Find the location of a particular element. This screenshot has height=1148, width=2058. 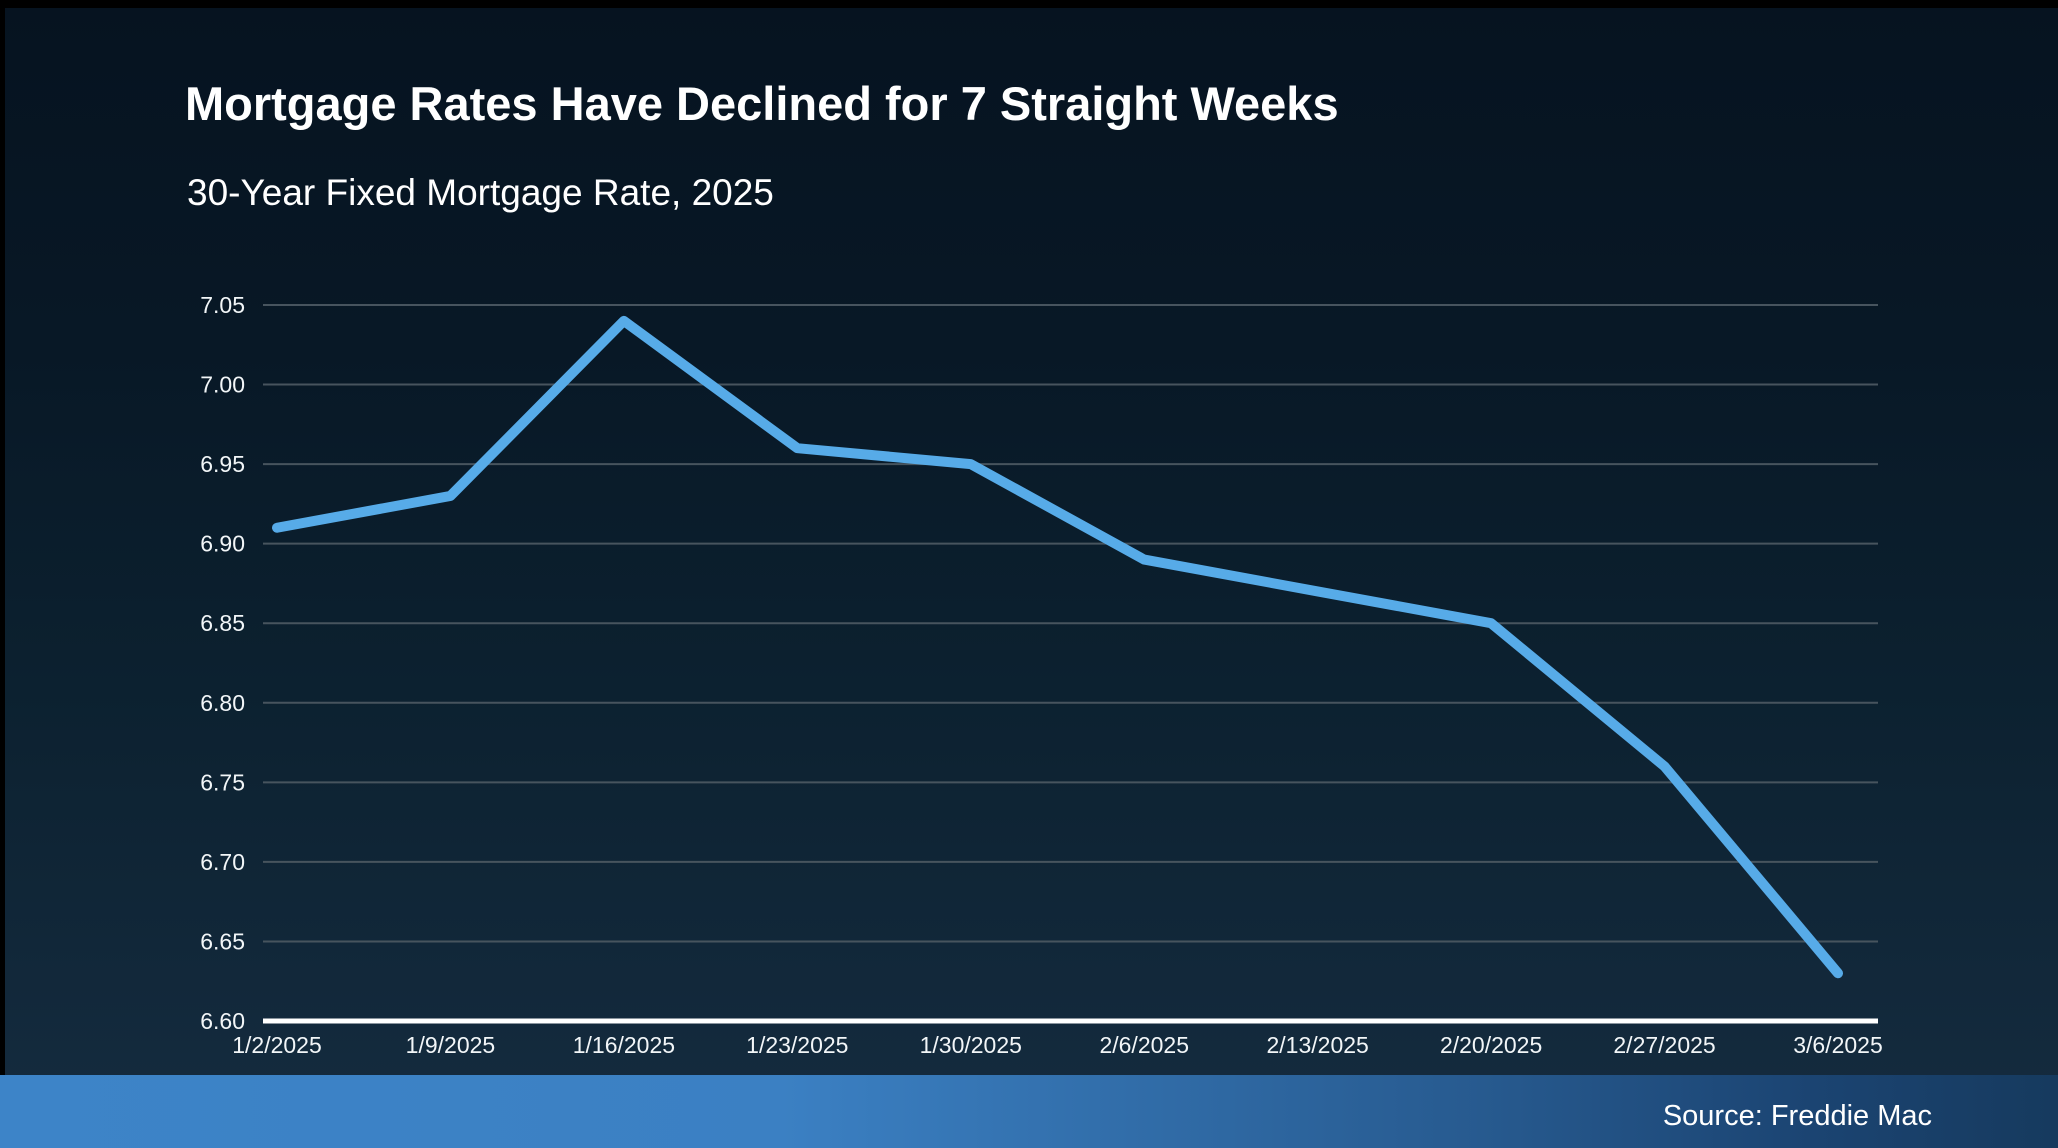

x-tick-label: 1/2/2025 is located at coordinates (277, 1045).